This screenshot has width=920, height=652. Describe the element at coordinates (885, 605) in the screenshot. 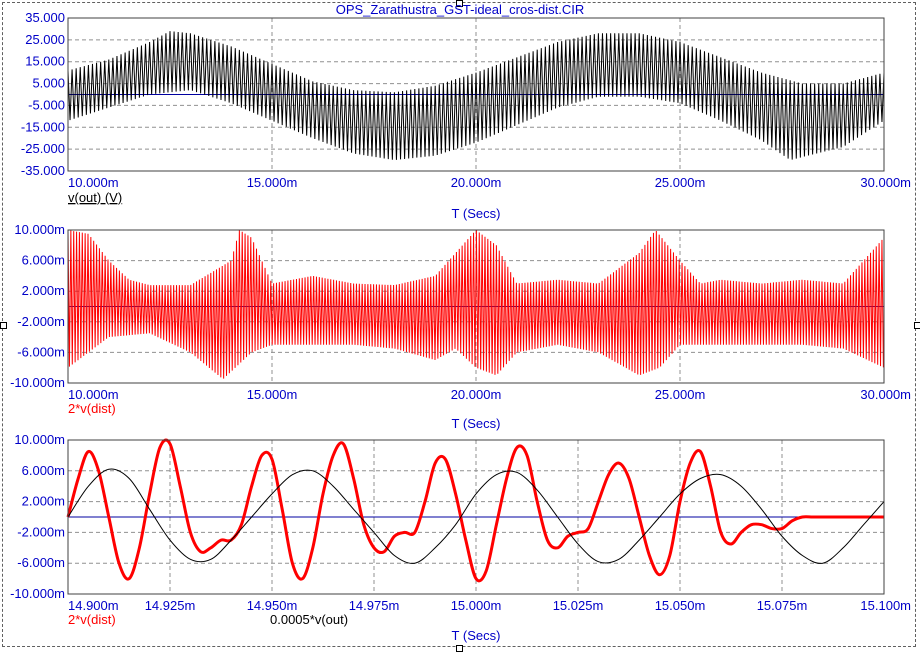

I see `x-tick-label: 15.100m` at that location.